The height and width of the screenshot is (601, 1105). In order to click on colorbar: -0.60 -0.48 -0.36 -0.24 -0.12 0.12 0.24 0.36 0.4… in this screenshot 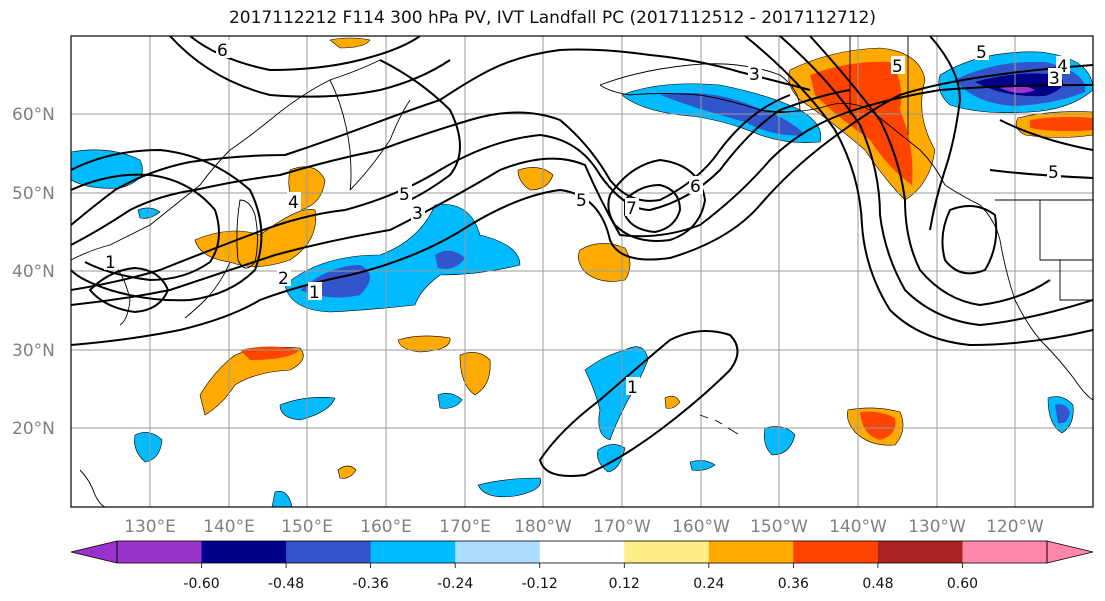, I will do `click(582, 566)`.